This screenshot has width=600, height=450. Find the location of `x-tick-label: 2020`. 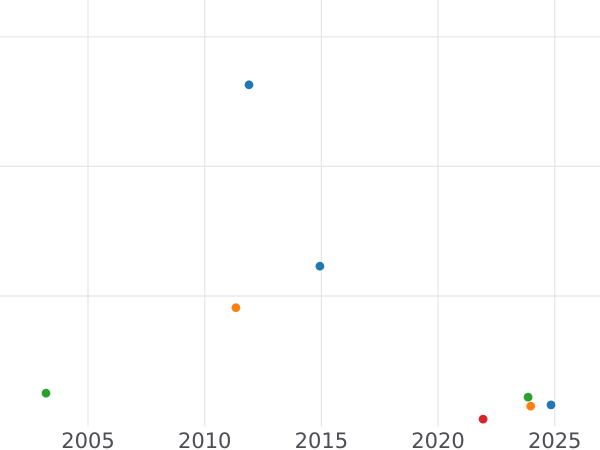

x-tick-label: 2020 is located at coordinates (437, 439).